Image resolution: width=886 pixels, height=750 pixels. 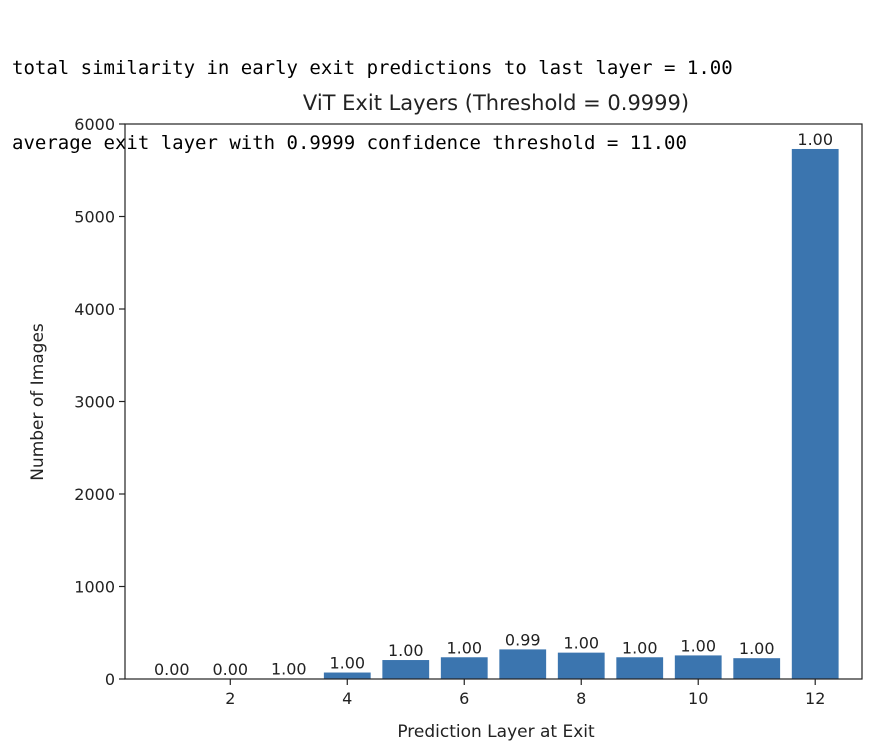 What do you see at coordinates (698, 698) in the screenshot?
I see `x-tick-label: 10` at bounding box center [698, 698].